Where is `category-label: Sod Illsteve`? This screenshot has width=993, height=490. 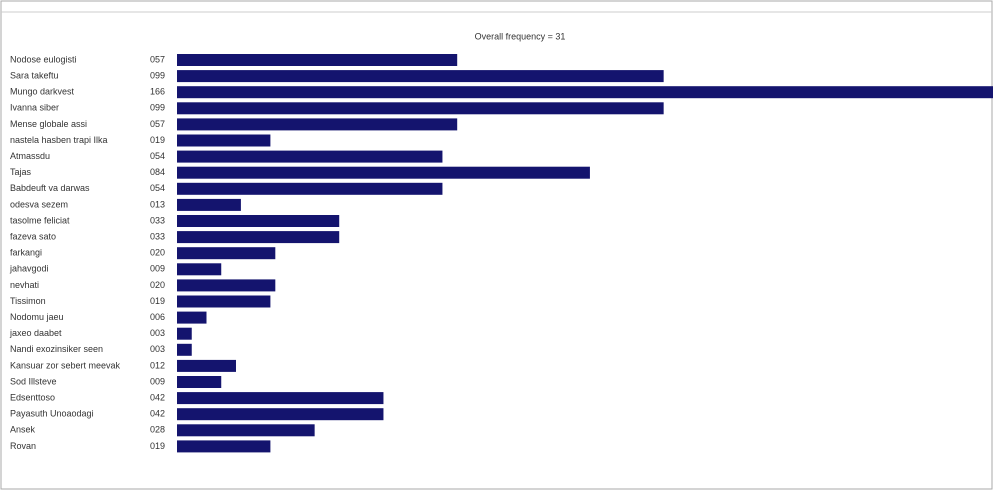
category-label: Sod Illsteve is located at coordinates (33, 381).